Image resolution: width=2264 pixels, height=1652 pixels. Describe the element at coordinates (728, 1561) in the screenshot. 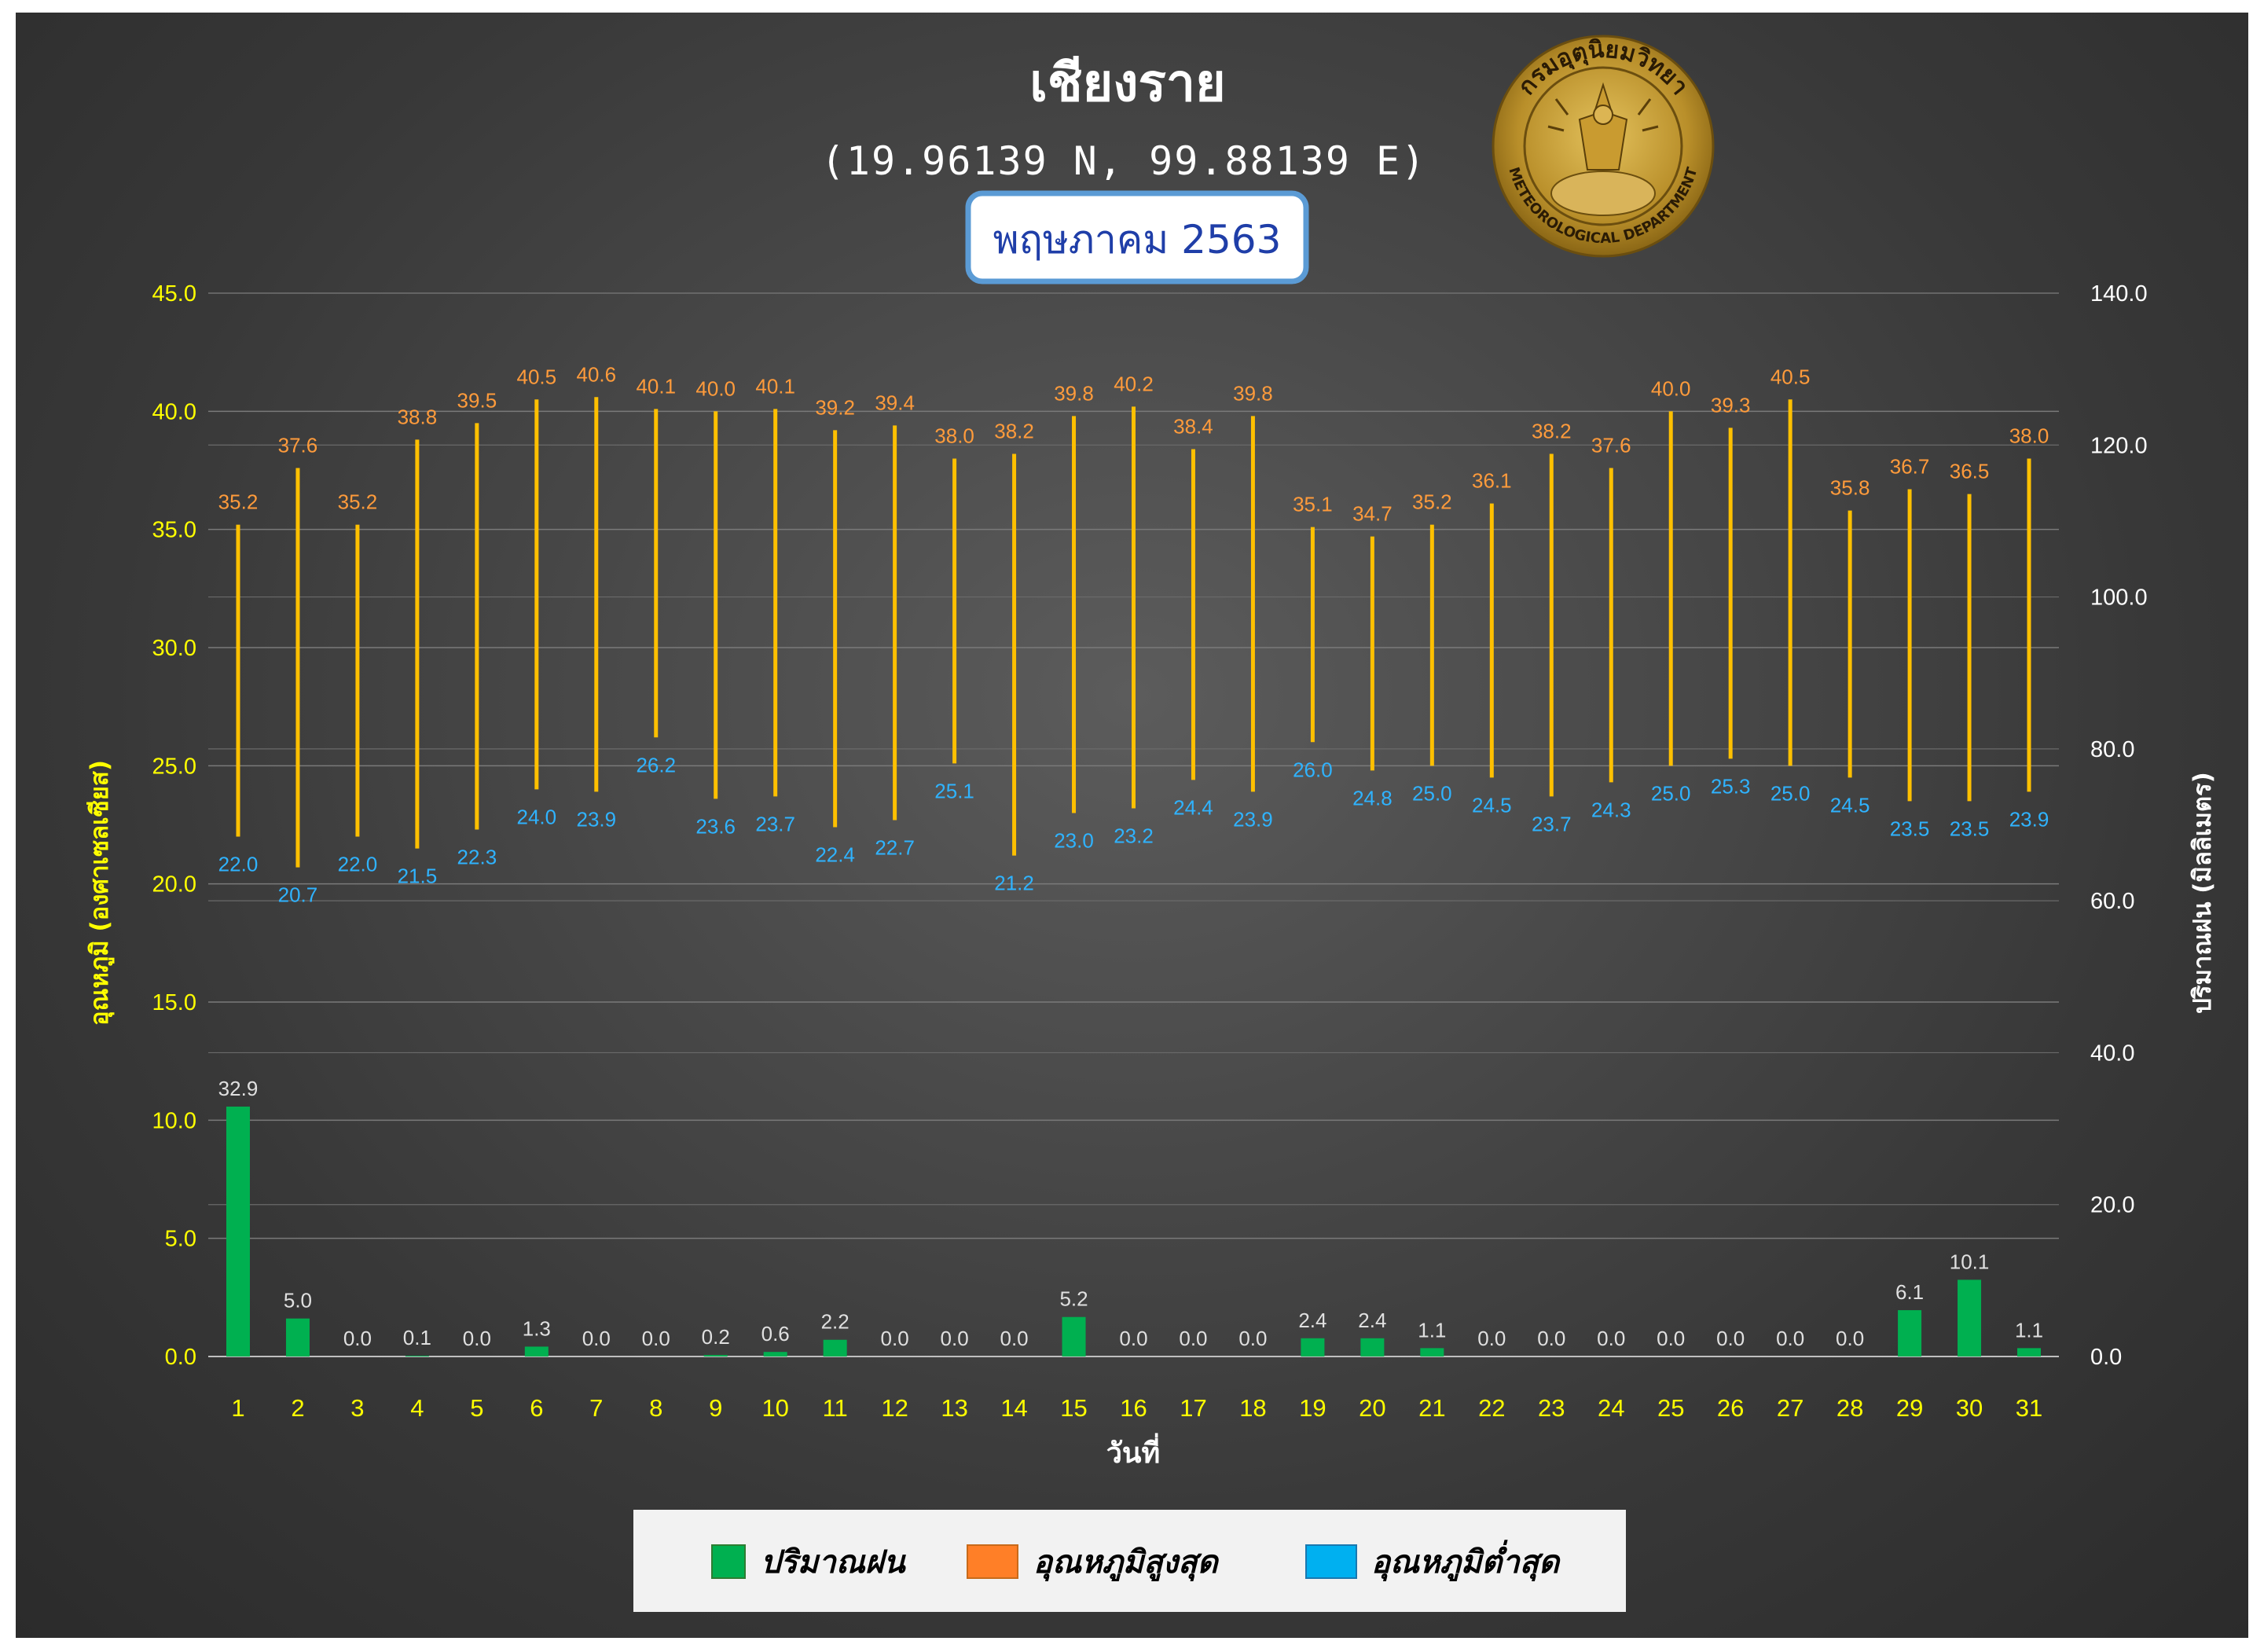

I see `legend-swatch-rain` at that location.